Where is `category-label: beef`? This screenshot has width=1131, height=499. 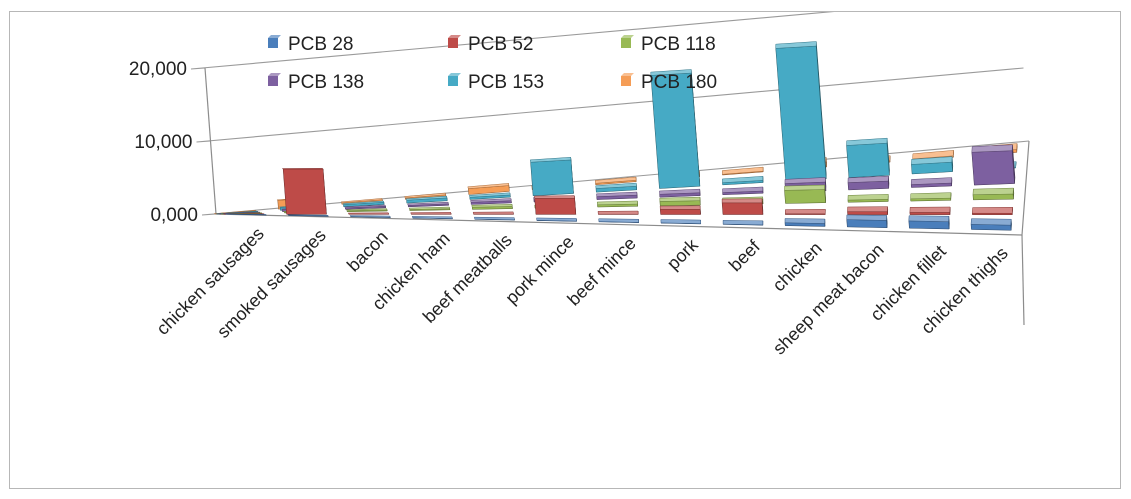
category-label: beef is located at coordinates (745, 256).